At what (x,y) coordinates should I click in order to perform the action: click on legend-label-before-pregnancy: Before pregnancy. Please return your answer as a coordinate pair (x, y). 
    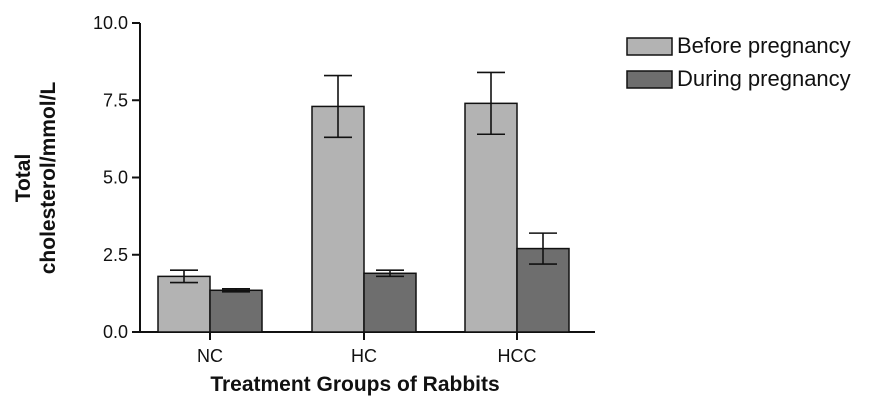
    Looking at the image, I should click on (764, 45).